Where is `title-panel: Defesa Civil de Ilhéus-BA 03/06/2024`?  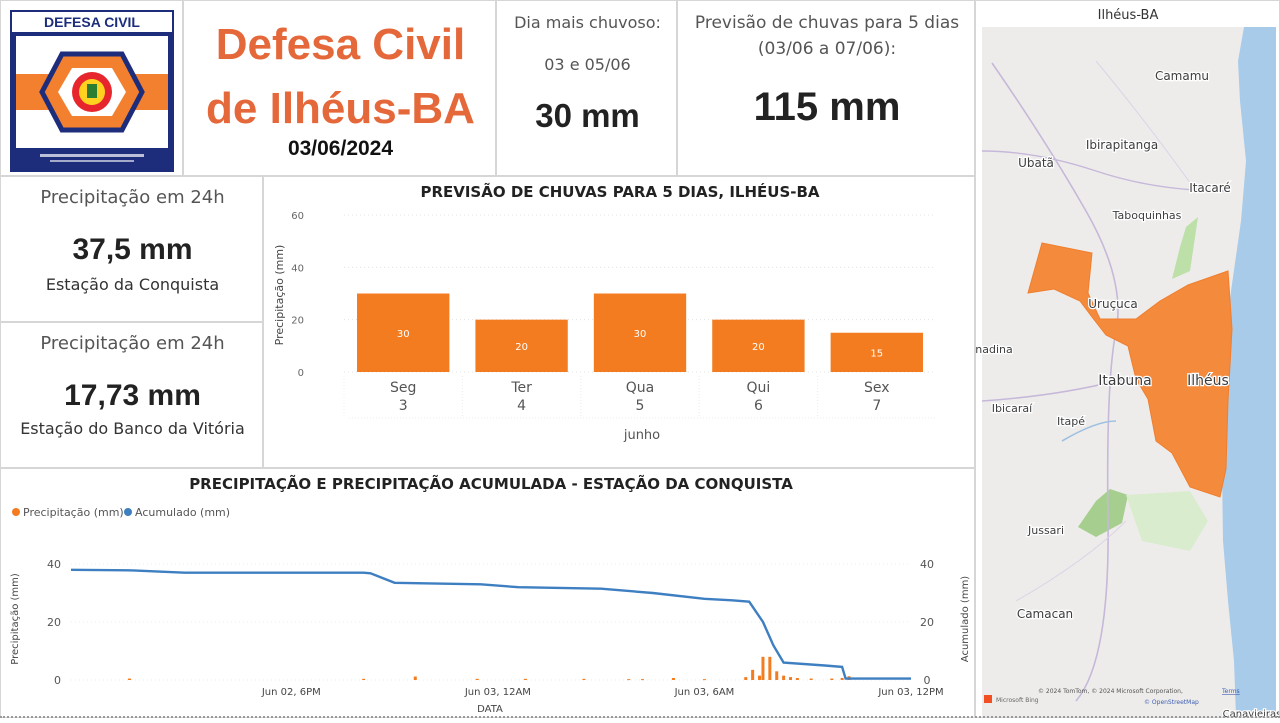 title-panel: Defesa Civil de Ilhéus-BA 03/06/2024 is located at coordinates (339, 88).